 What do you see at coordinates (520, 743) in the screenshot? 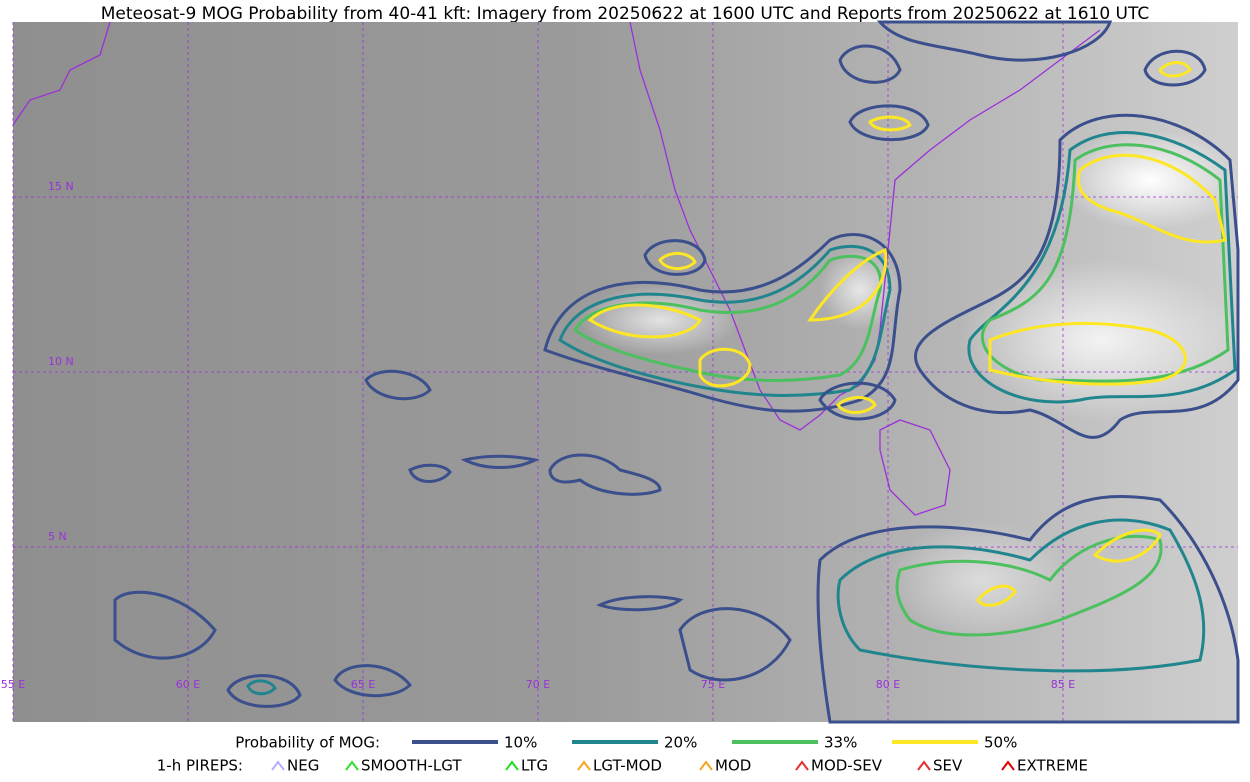
I see `legend-label: 10%` at bounding box center [520, 743].